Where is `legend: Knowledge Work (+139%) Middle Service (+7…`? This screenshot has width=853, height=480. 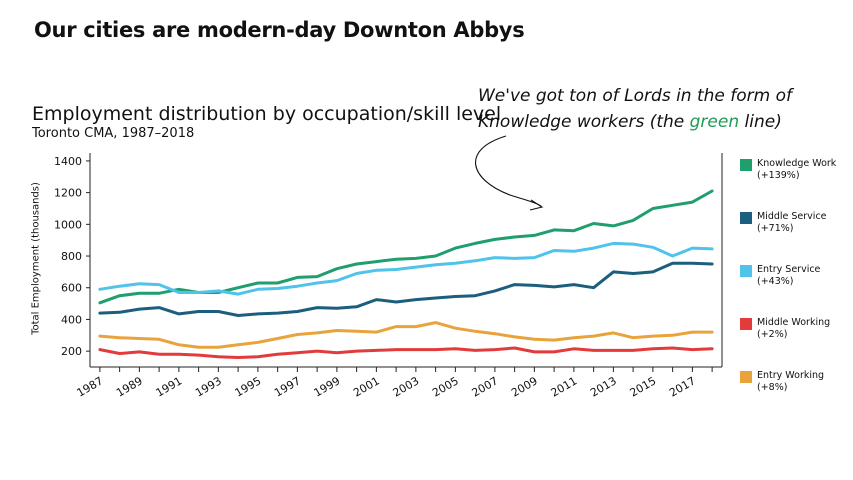 legend: Knowledge Work (+139%) Middle Service (+7… is located at coordinates (794, 290).